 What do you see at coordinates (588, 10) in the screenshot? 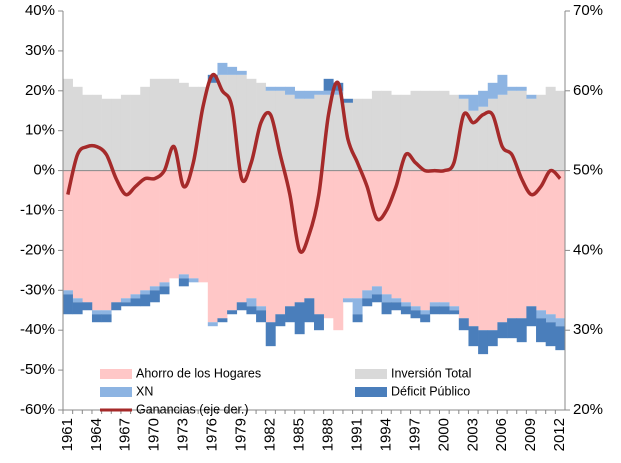
I see `y2-tick-label: 70%` at bounding box center [588, 10].